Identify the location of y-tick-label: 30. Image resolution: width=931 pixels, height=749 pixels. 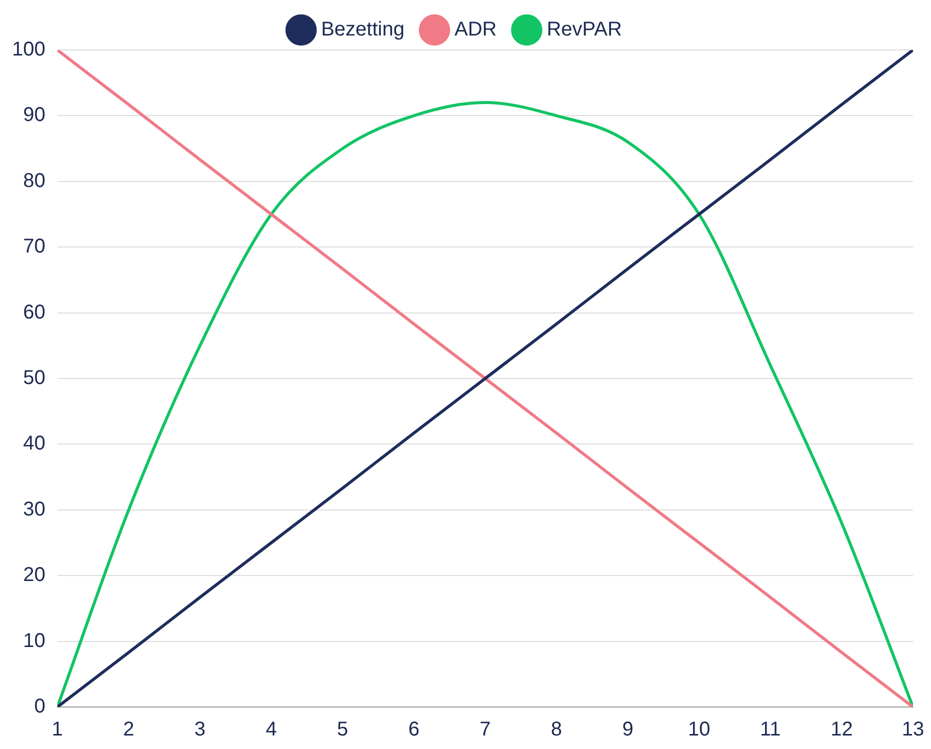
(34, 509).